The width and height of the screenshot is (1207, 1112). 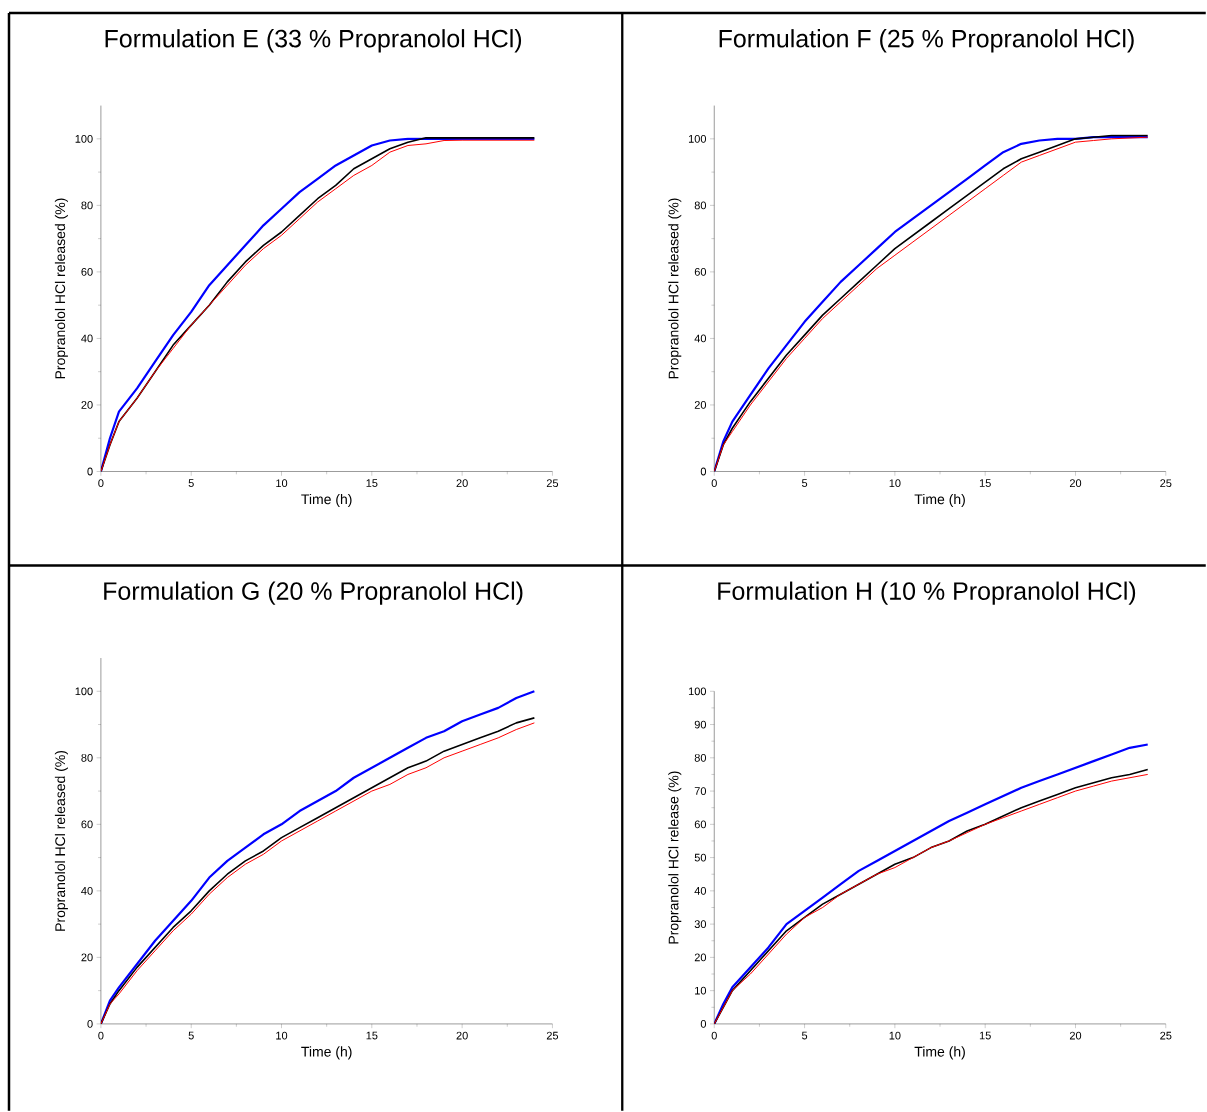 What do you see at coordinates (701, 990) in the screenshot?
I see `y-tick-label: 10` at bounding box center [701, 990].